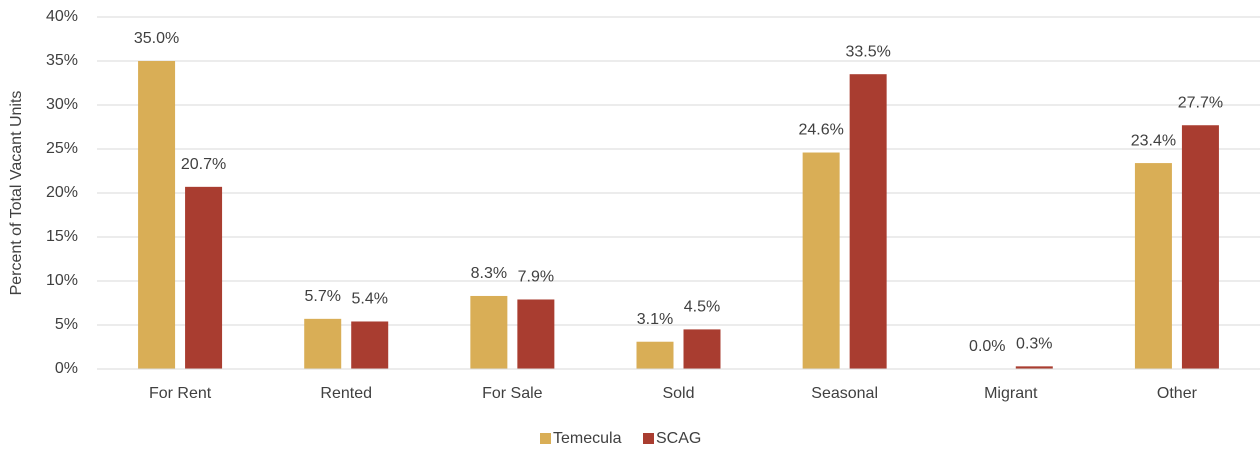 The height and width of the screenshot is (458, 1260). I want to click on data-label: 23.4%, so click(1153, 140).